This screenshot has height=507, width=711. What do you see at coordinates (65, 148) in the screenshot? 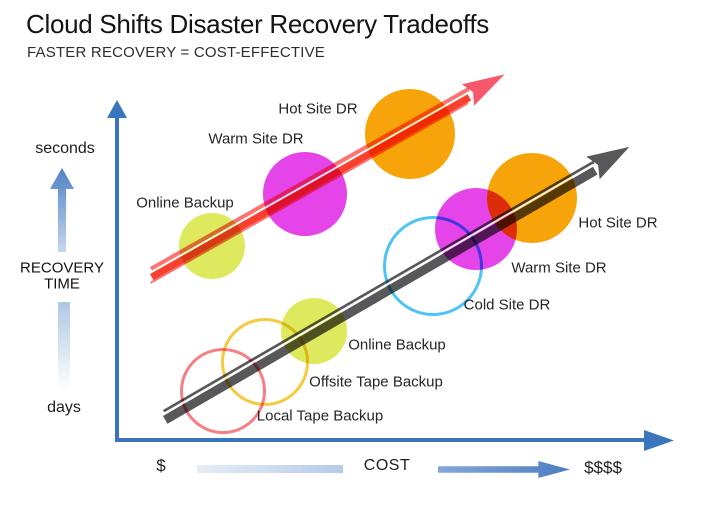
I see `y-axis-top-tick: seconds` at bounding box center [65, 148].